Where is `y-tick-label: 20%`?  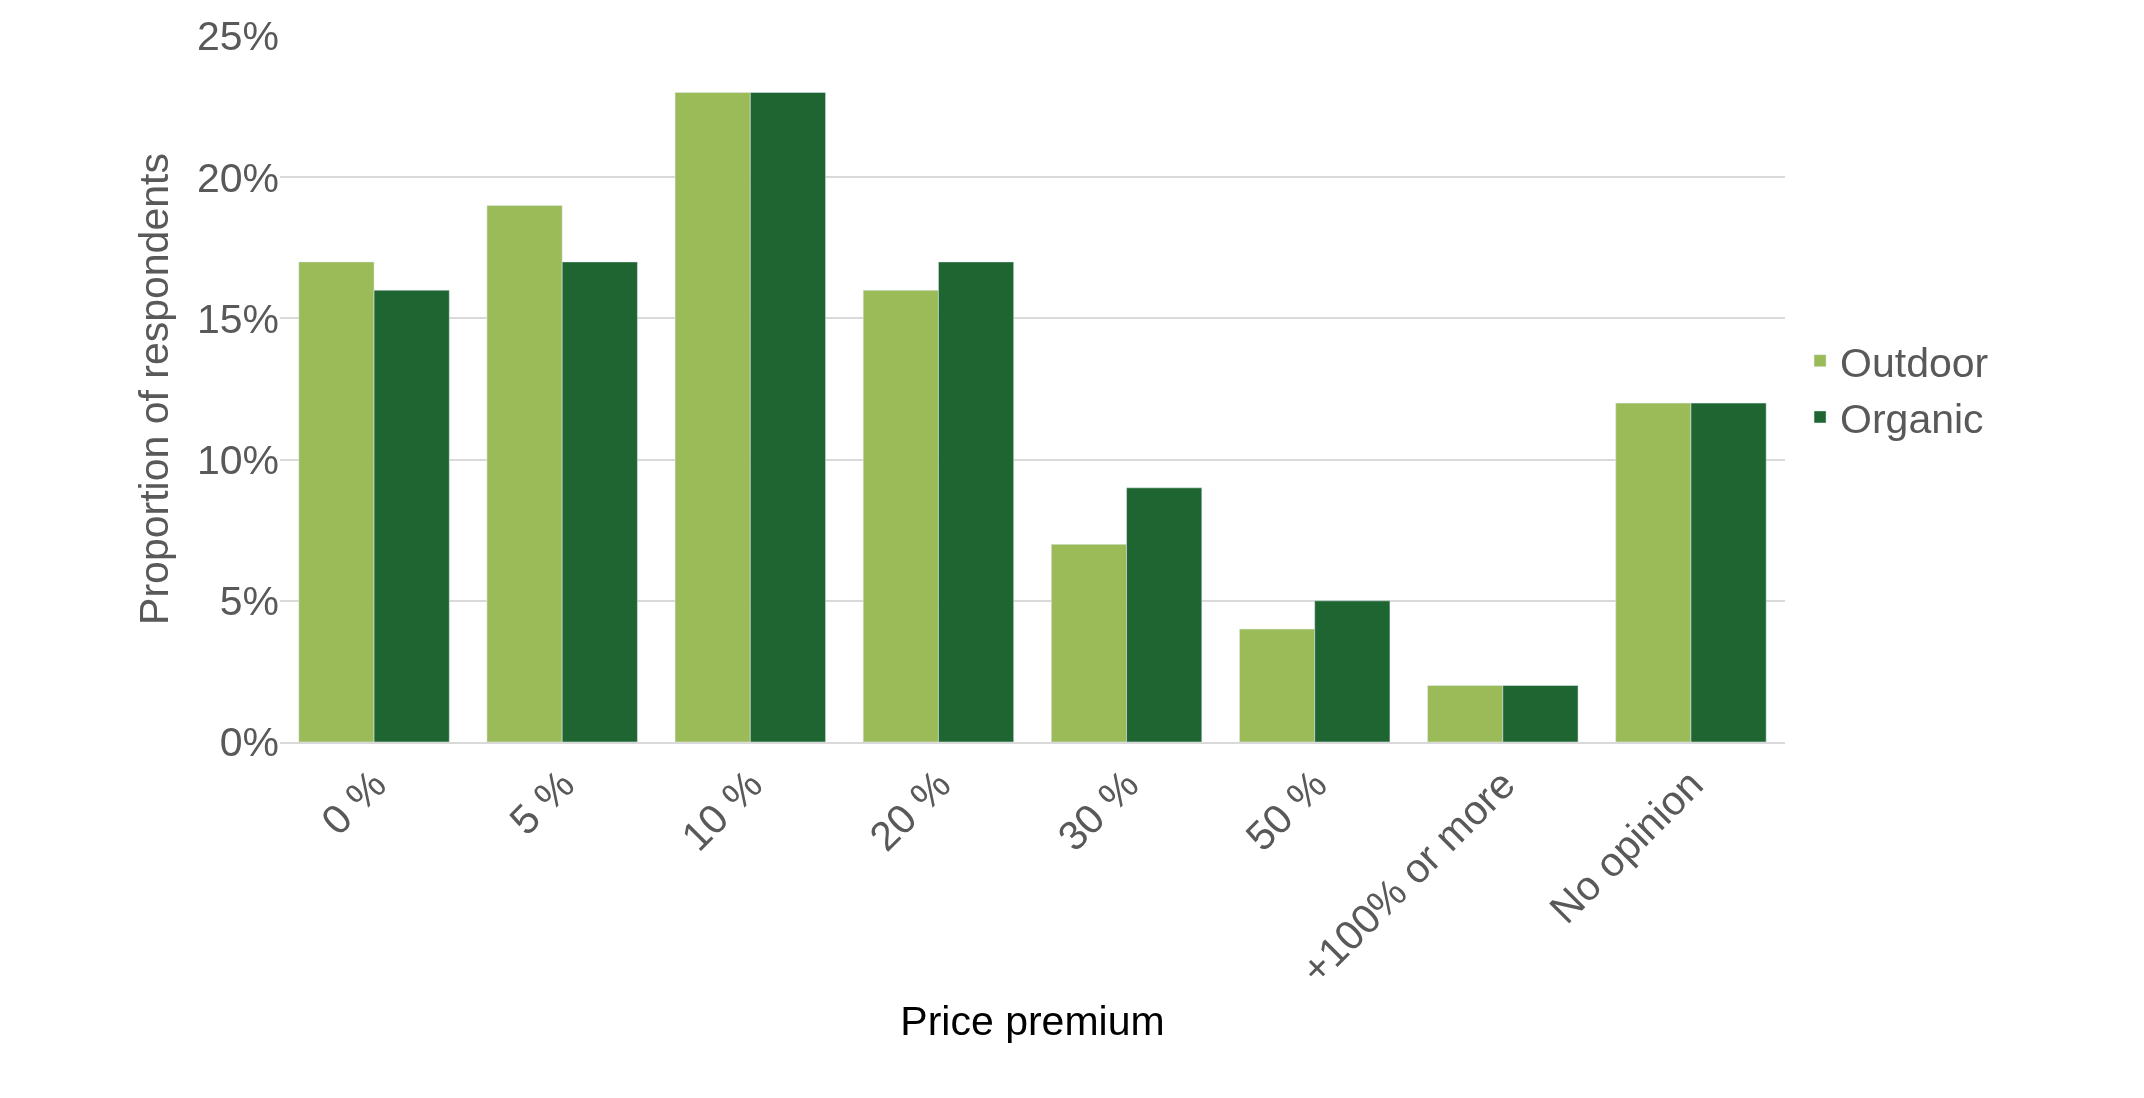
y-tick-label: 20% is located at coordinates (237, 177).